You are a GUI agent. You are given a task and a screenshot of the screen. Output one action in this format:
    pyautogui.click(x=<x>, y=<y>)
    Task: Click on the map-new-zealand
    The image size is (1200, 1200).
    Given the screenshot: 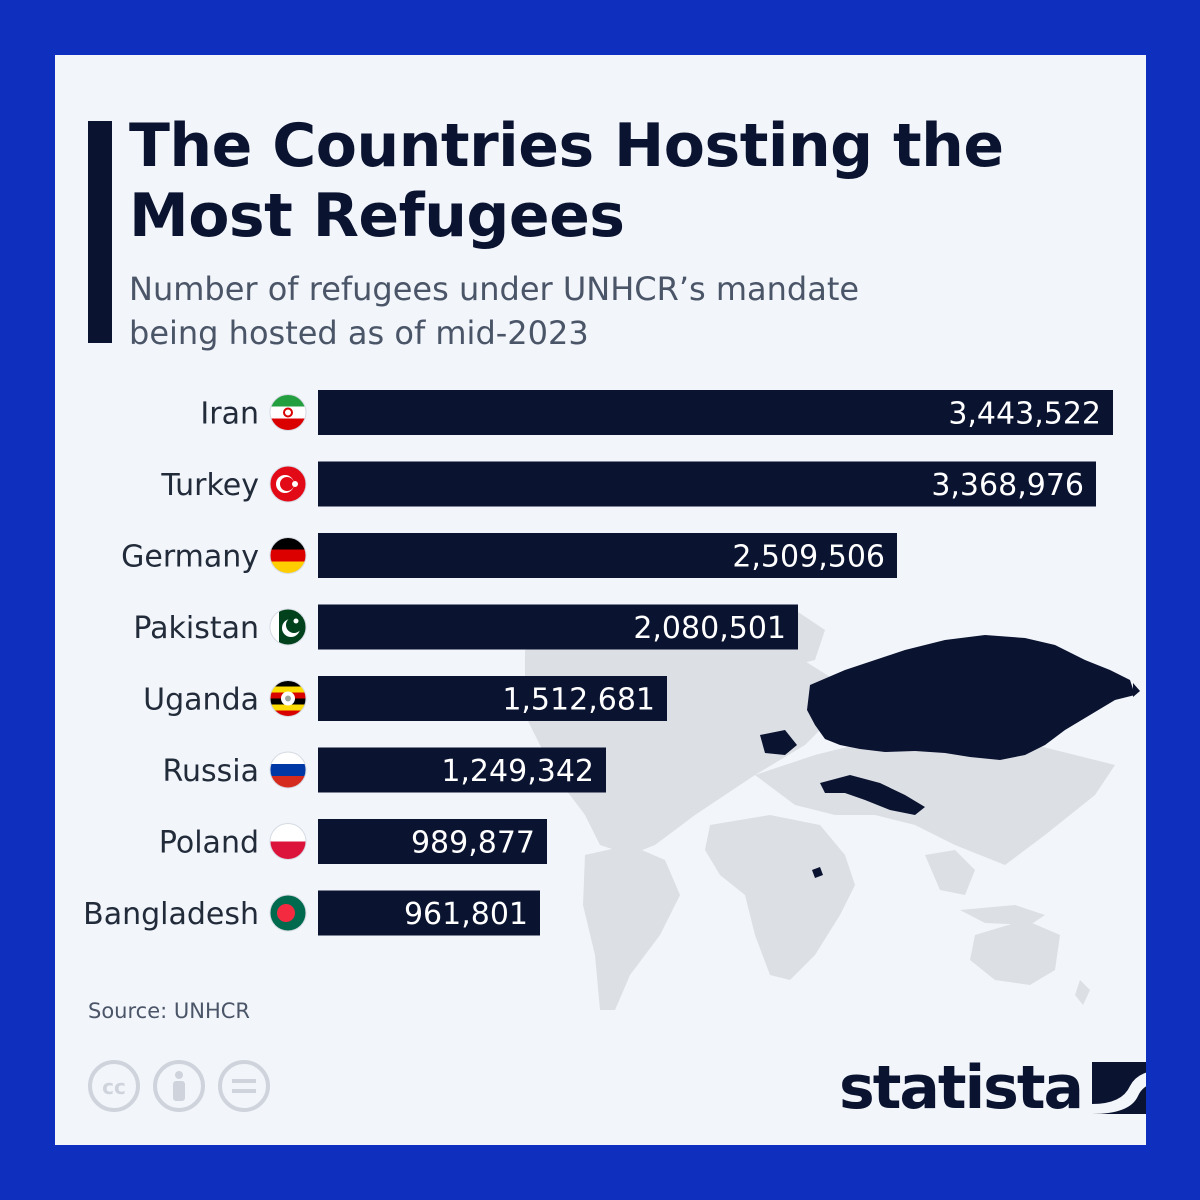 What is the action you would take?
    pyautogui.click(x=1082, y=992)
    